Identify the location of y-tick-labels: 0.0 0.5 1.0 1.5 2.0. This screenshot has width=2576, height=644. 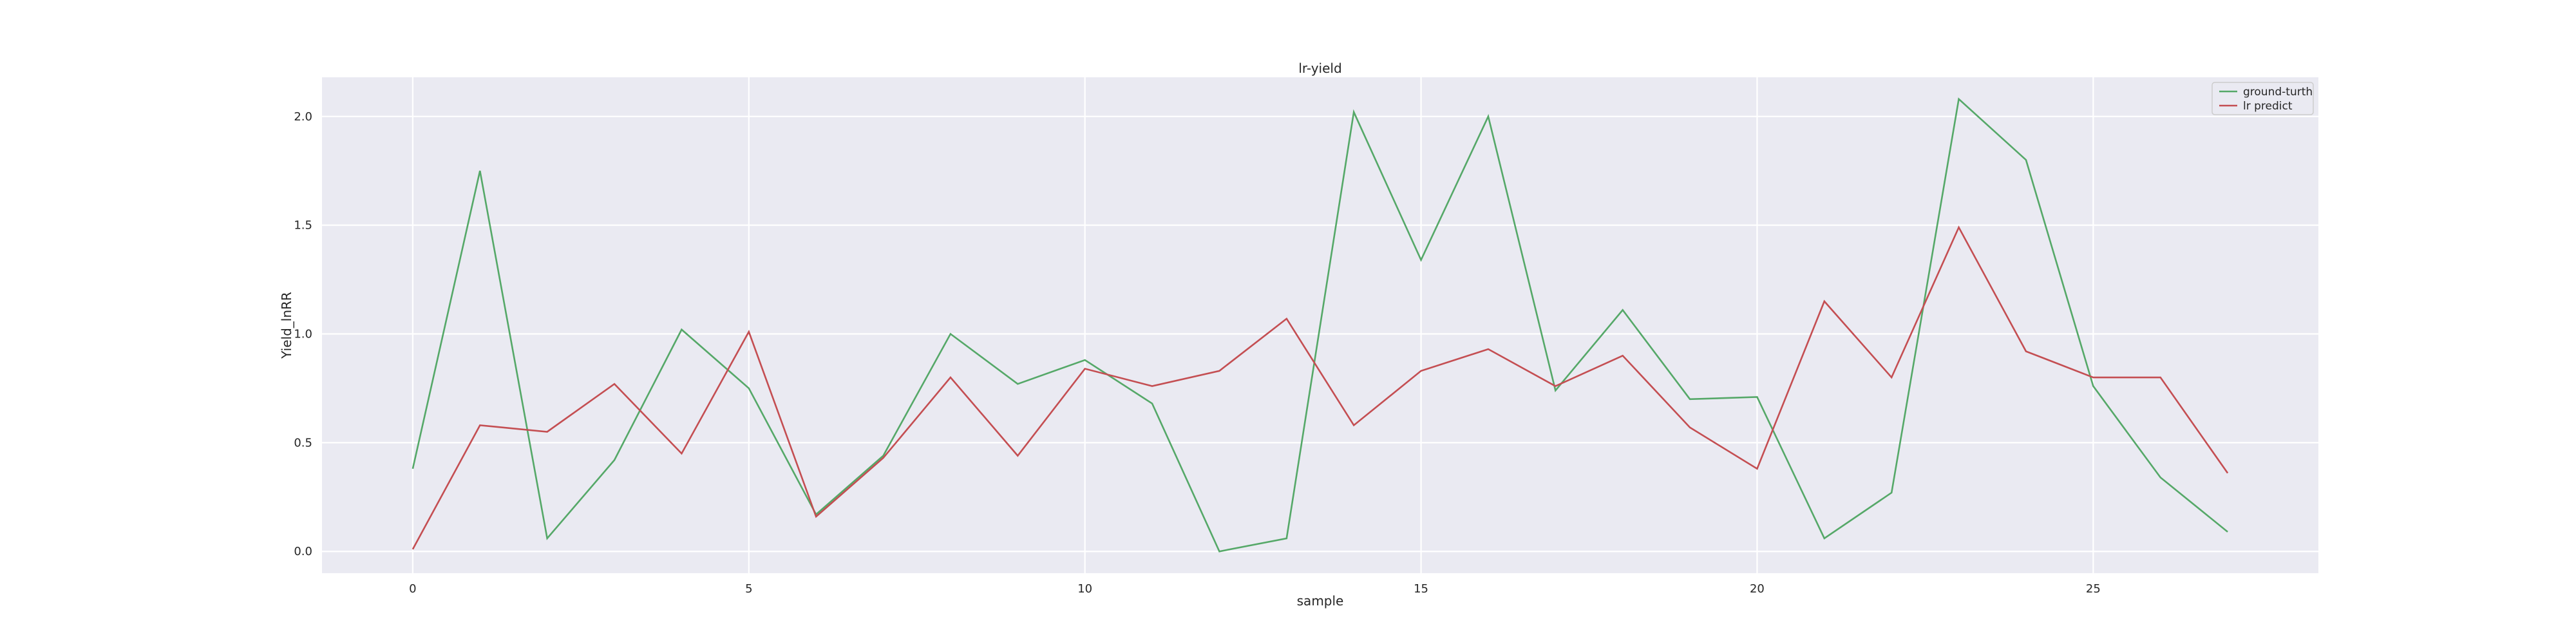
(303, 334).